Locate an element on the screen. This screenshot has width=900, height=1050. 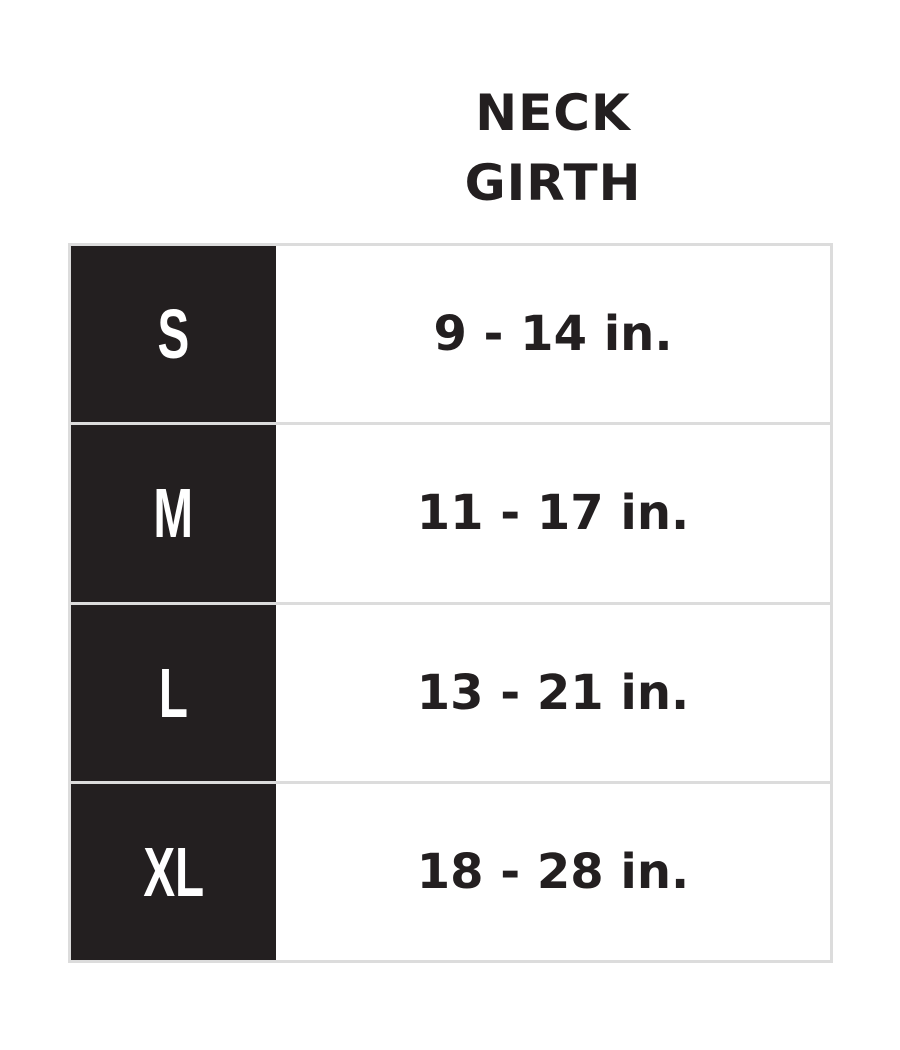
column-header-neck-girth: NECK GIRTH is located at coordinates (553, 148).